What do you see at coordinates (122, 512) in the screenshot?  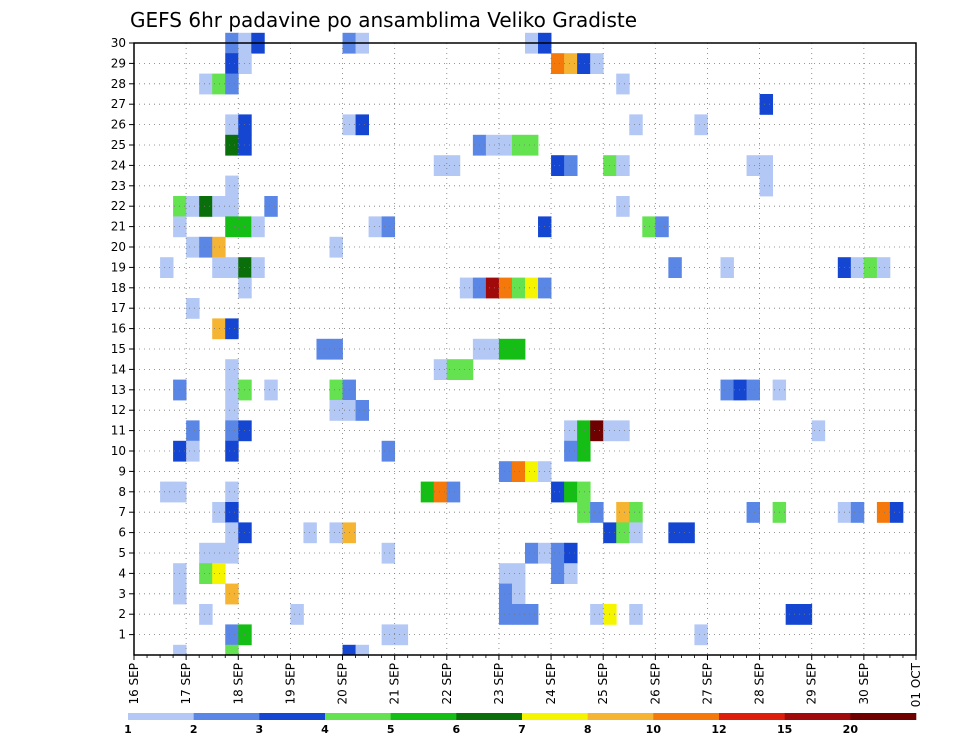 I see `y-tick-label: 7` at bounding box center [122, 512].